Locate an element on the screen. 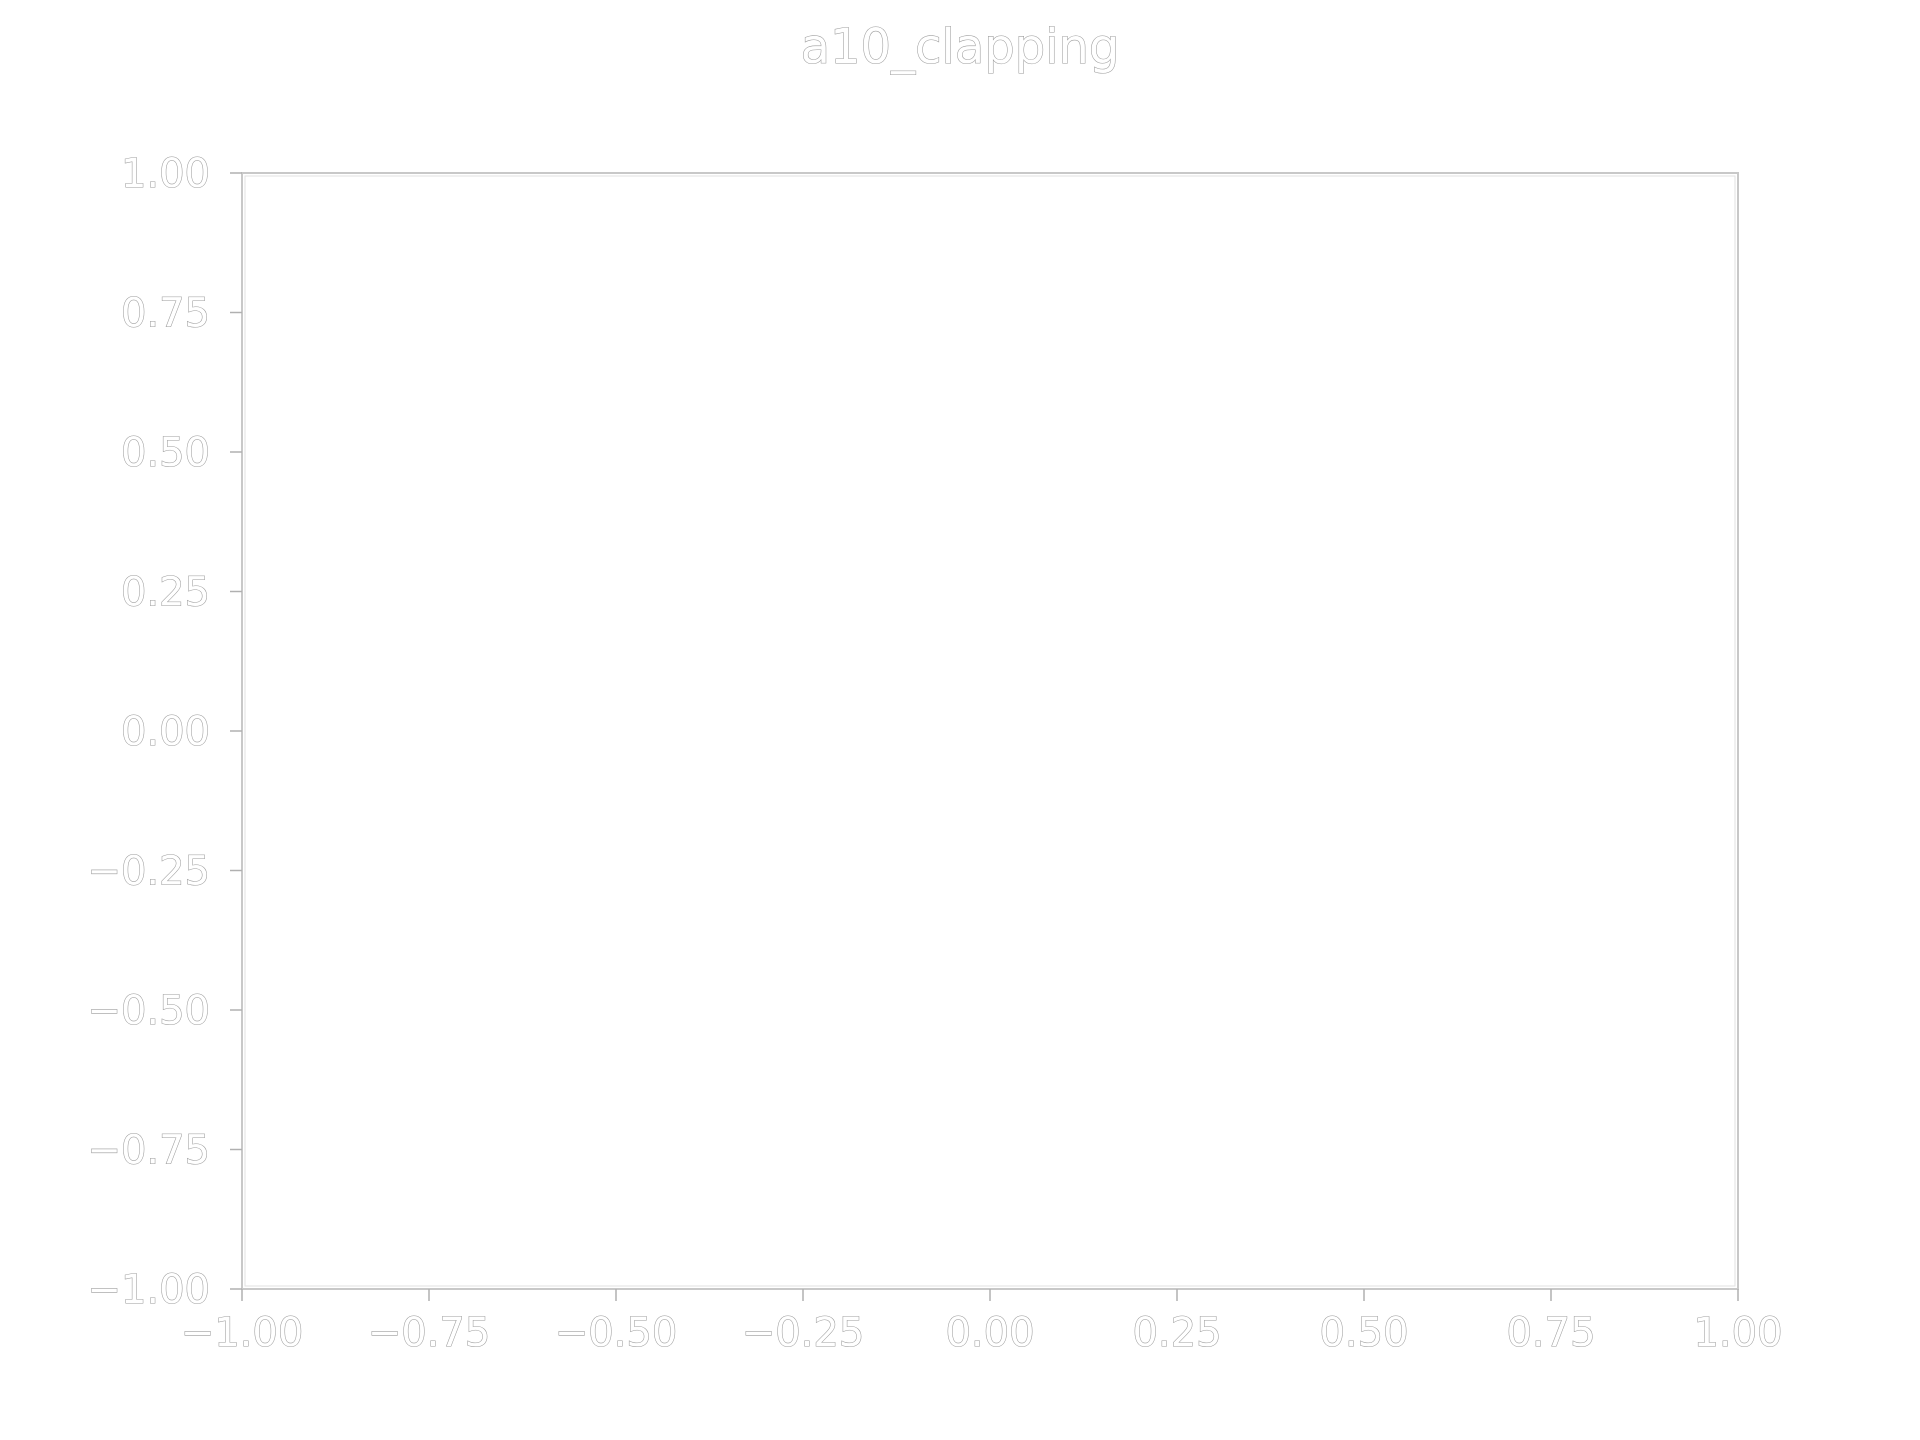  x-tick-label: 0.50 is located at coordinates (1363, 1333).